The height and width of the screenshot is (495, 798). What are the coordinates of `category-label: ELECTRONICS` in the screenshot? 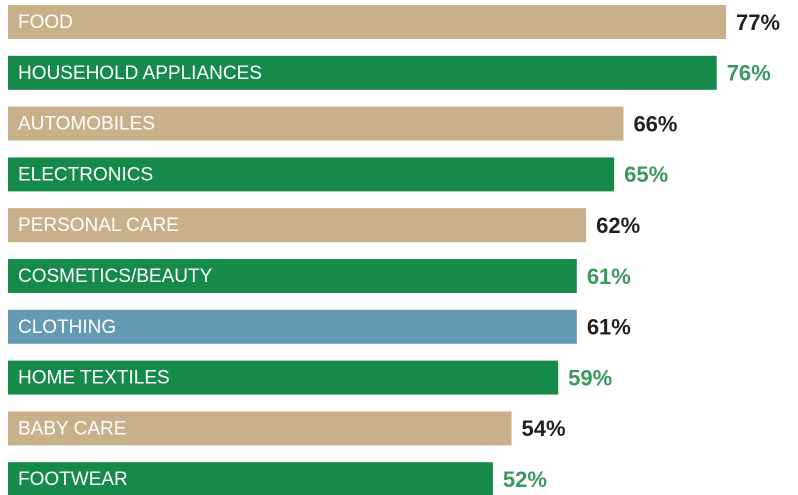 It's located at (85, 174).